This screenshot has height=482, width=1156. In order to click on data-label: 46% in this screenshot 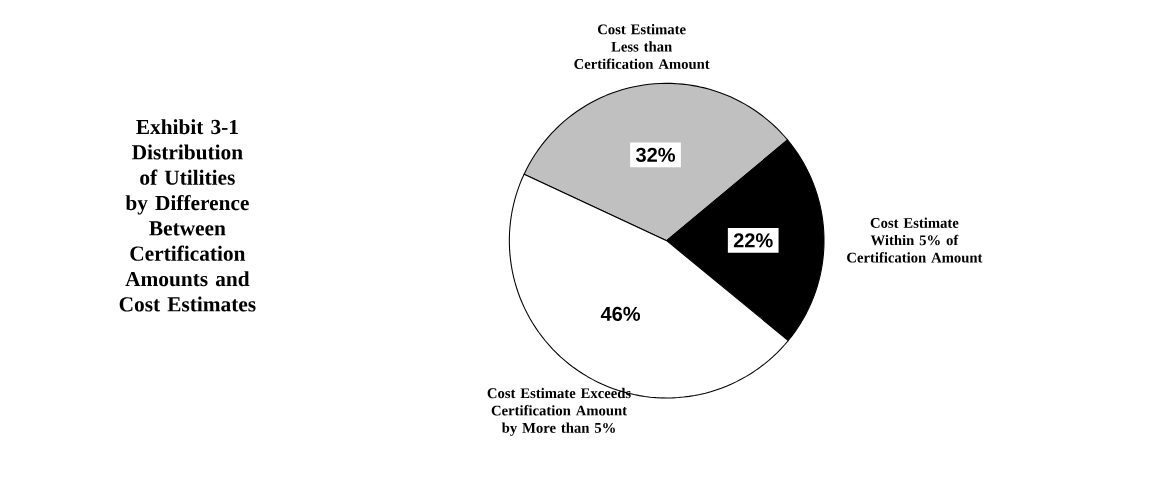, I will do `click(620, 313)`.